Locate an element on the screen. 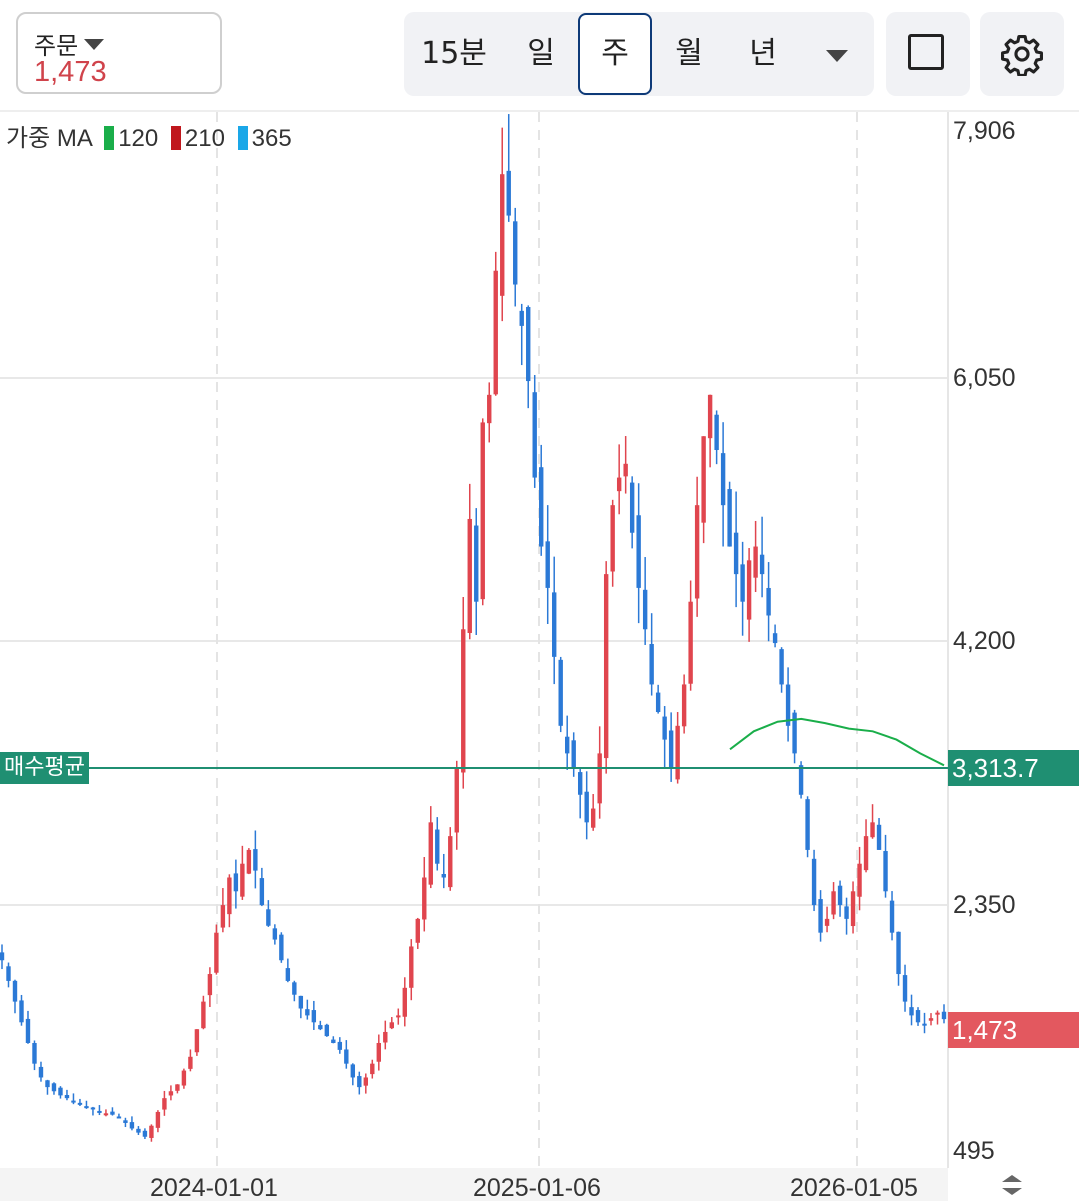 The image size is (1079, 1203). scroll-handle-icon is located at coordinates (1012, 1185).